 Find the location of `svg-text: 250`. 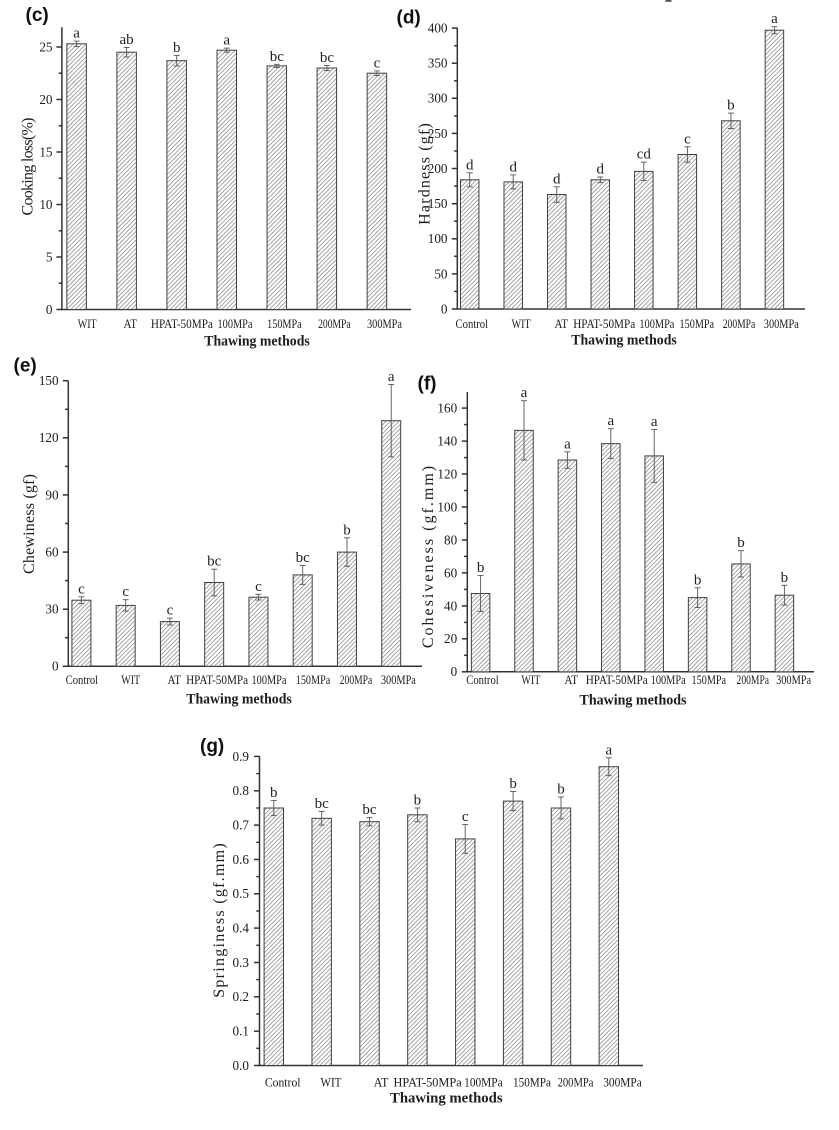

svg-text: 250 is located at coordinates (438, 133).